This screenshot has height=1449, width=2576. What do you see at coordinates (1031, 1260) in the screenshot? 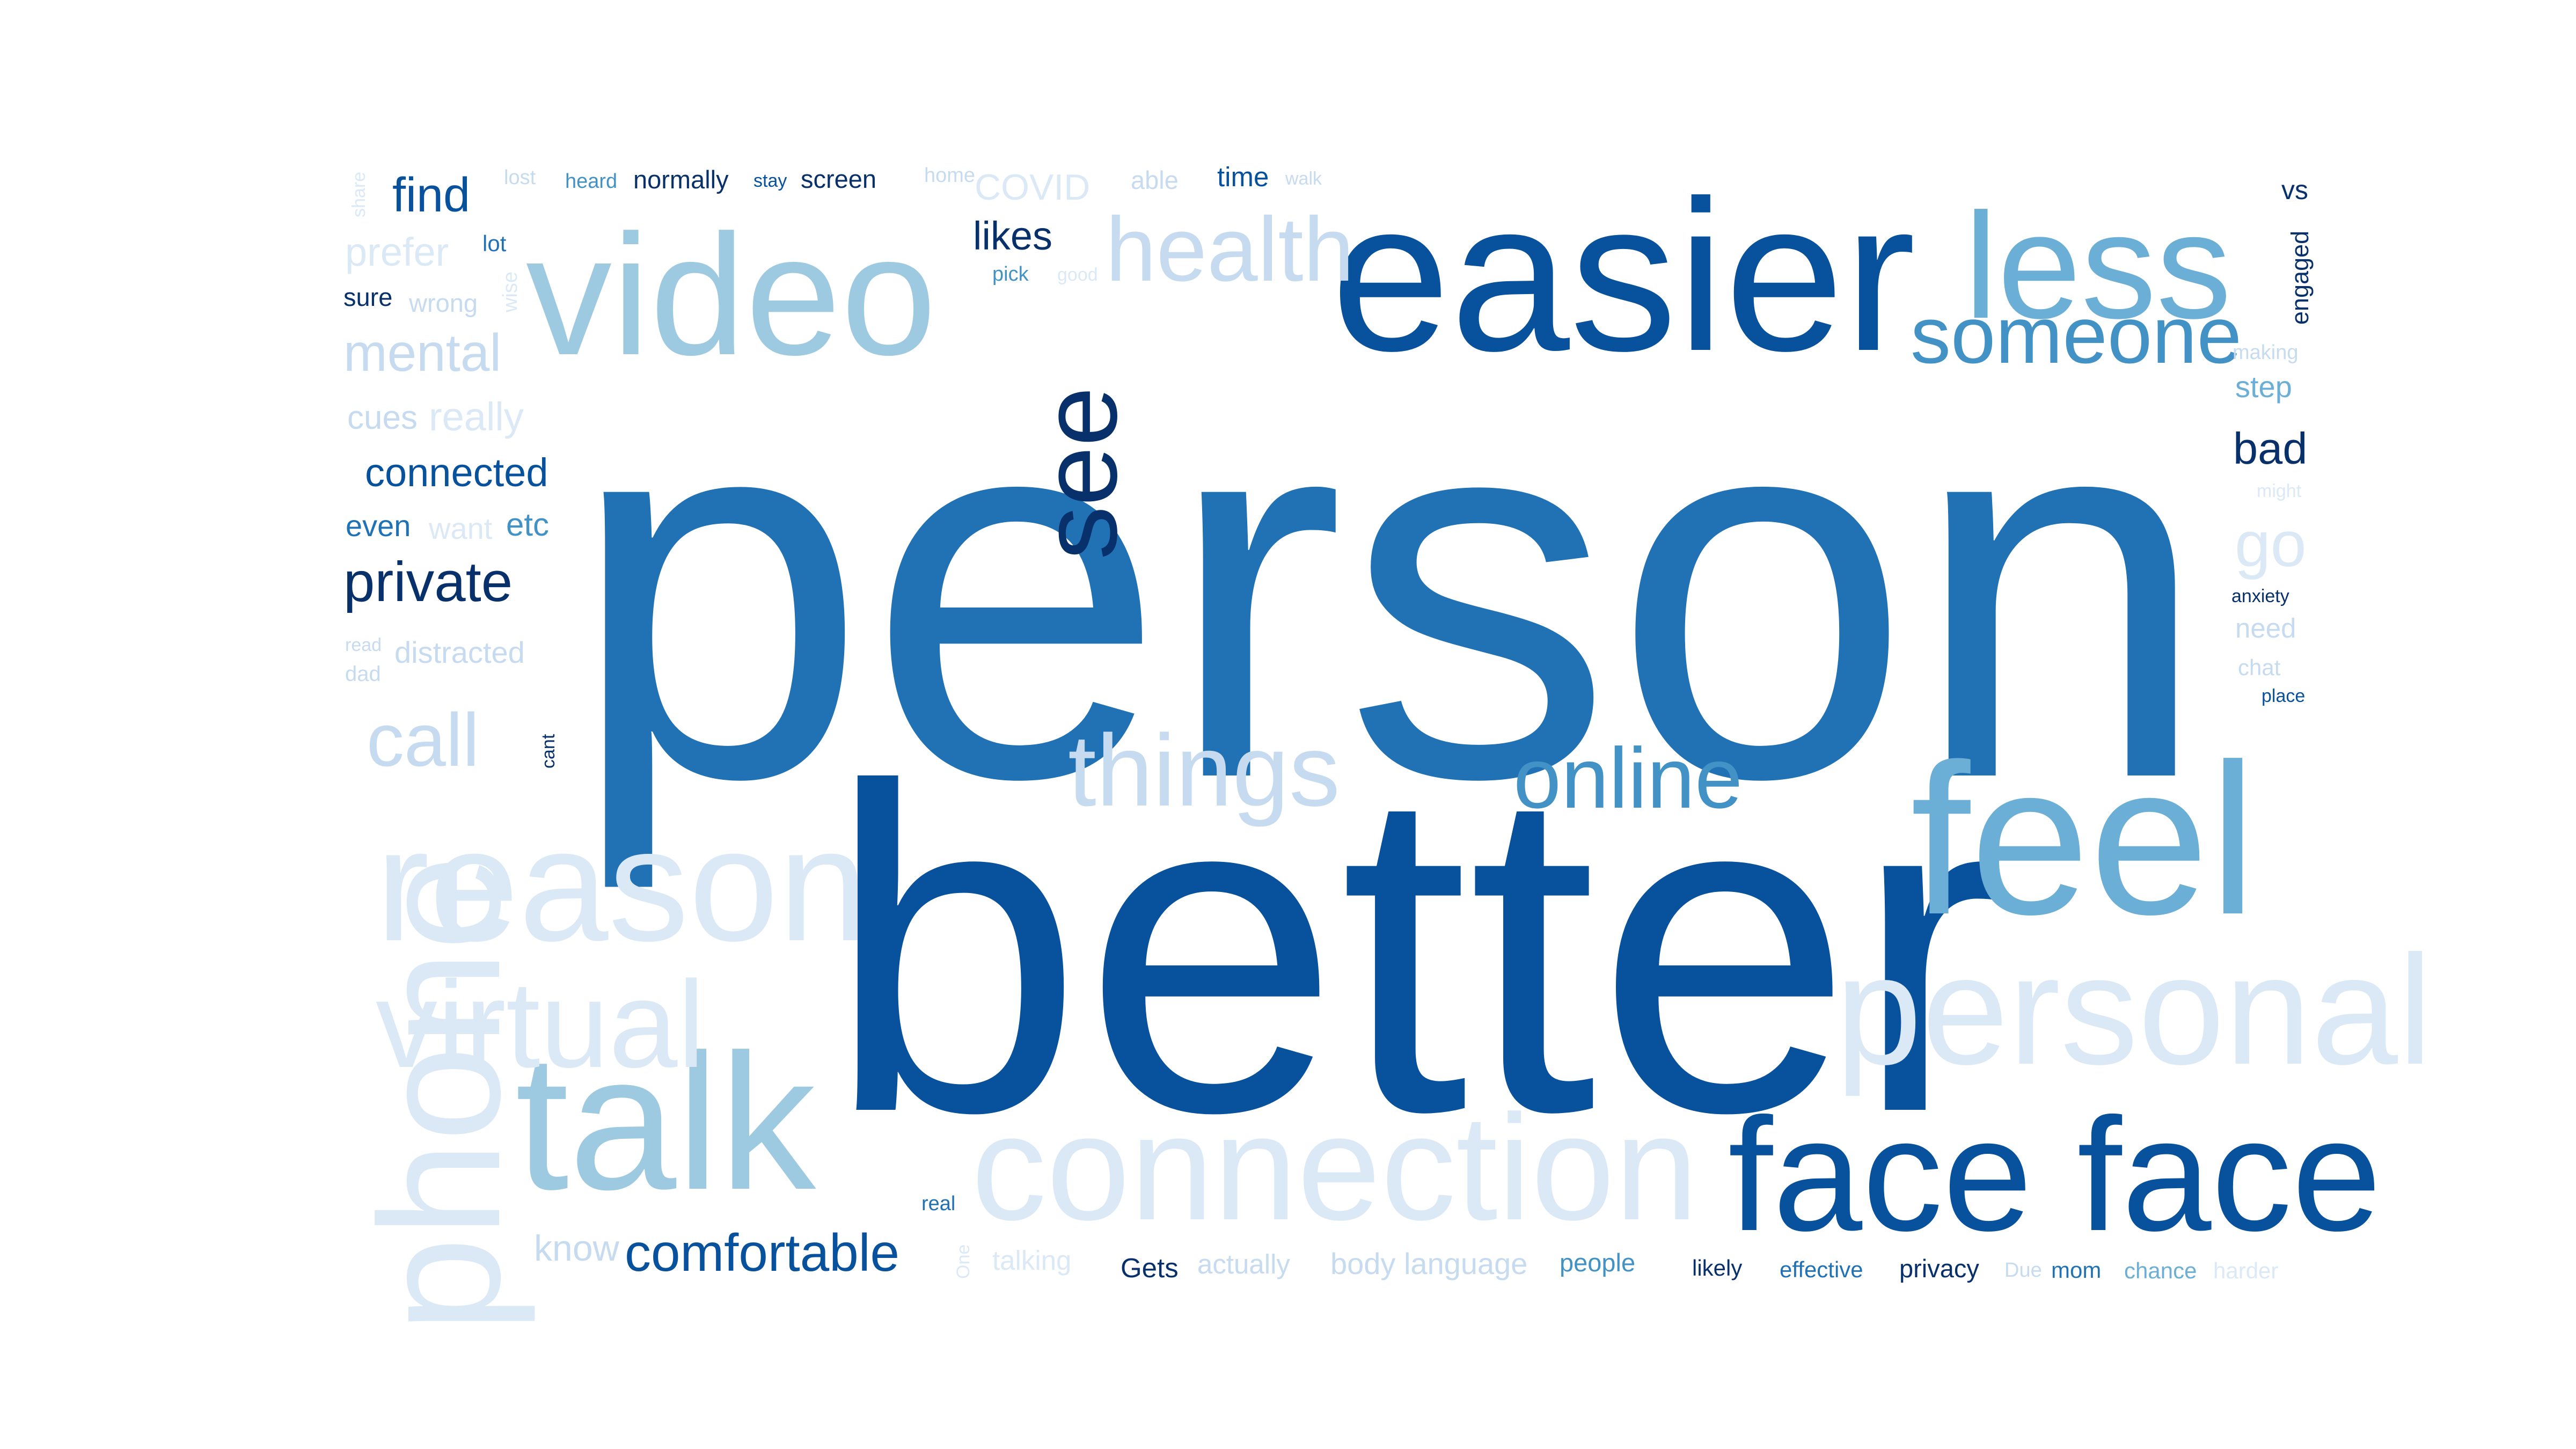
I see `cloud-word-talking: talking` at bounding box center [1031, 1260].